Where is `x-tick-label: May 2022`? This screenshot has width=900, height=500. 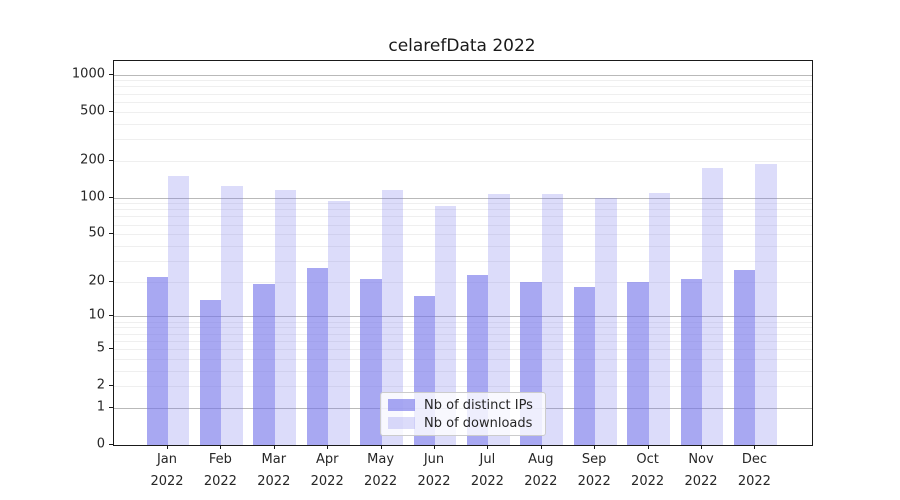 x-tick-label: May 2022 is located at coordinates (381, 470).